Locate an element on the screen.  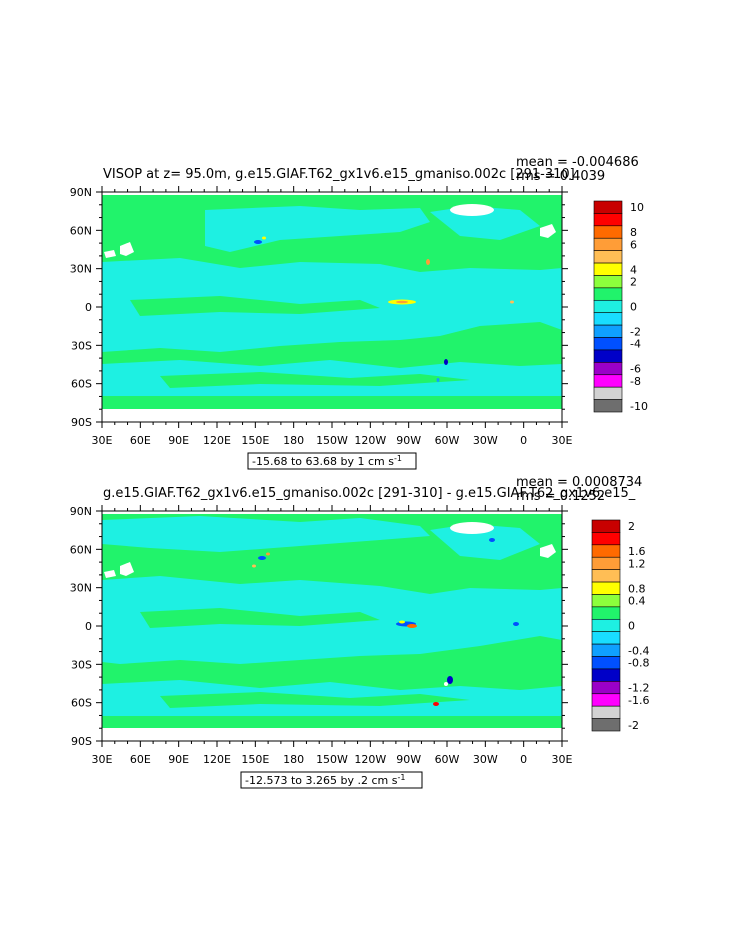
hotspot-west-africa is located at coordinates (512, 302).